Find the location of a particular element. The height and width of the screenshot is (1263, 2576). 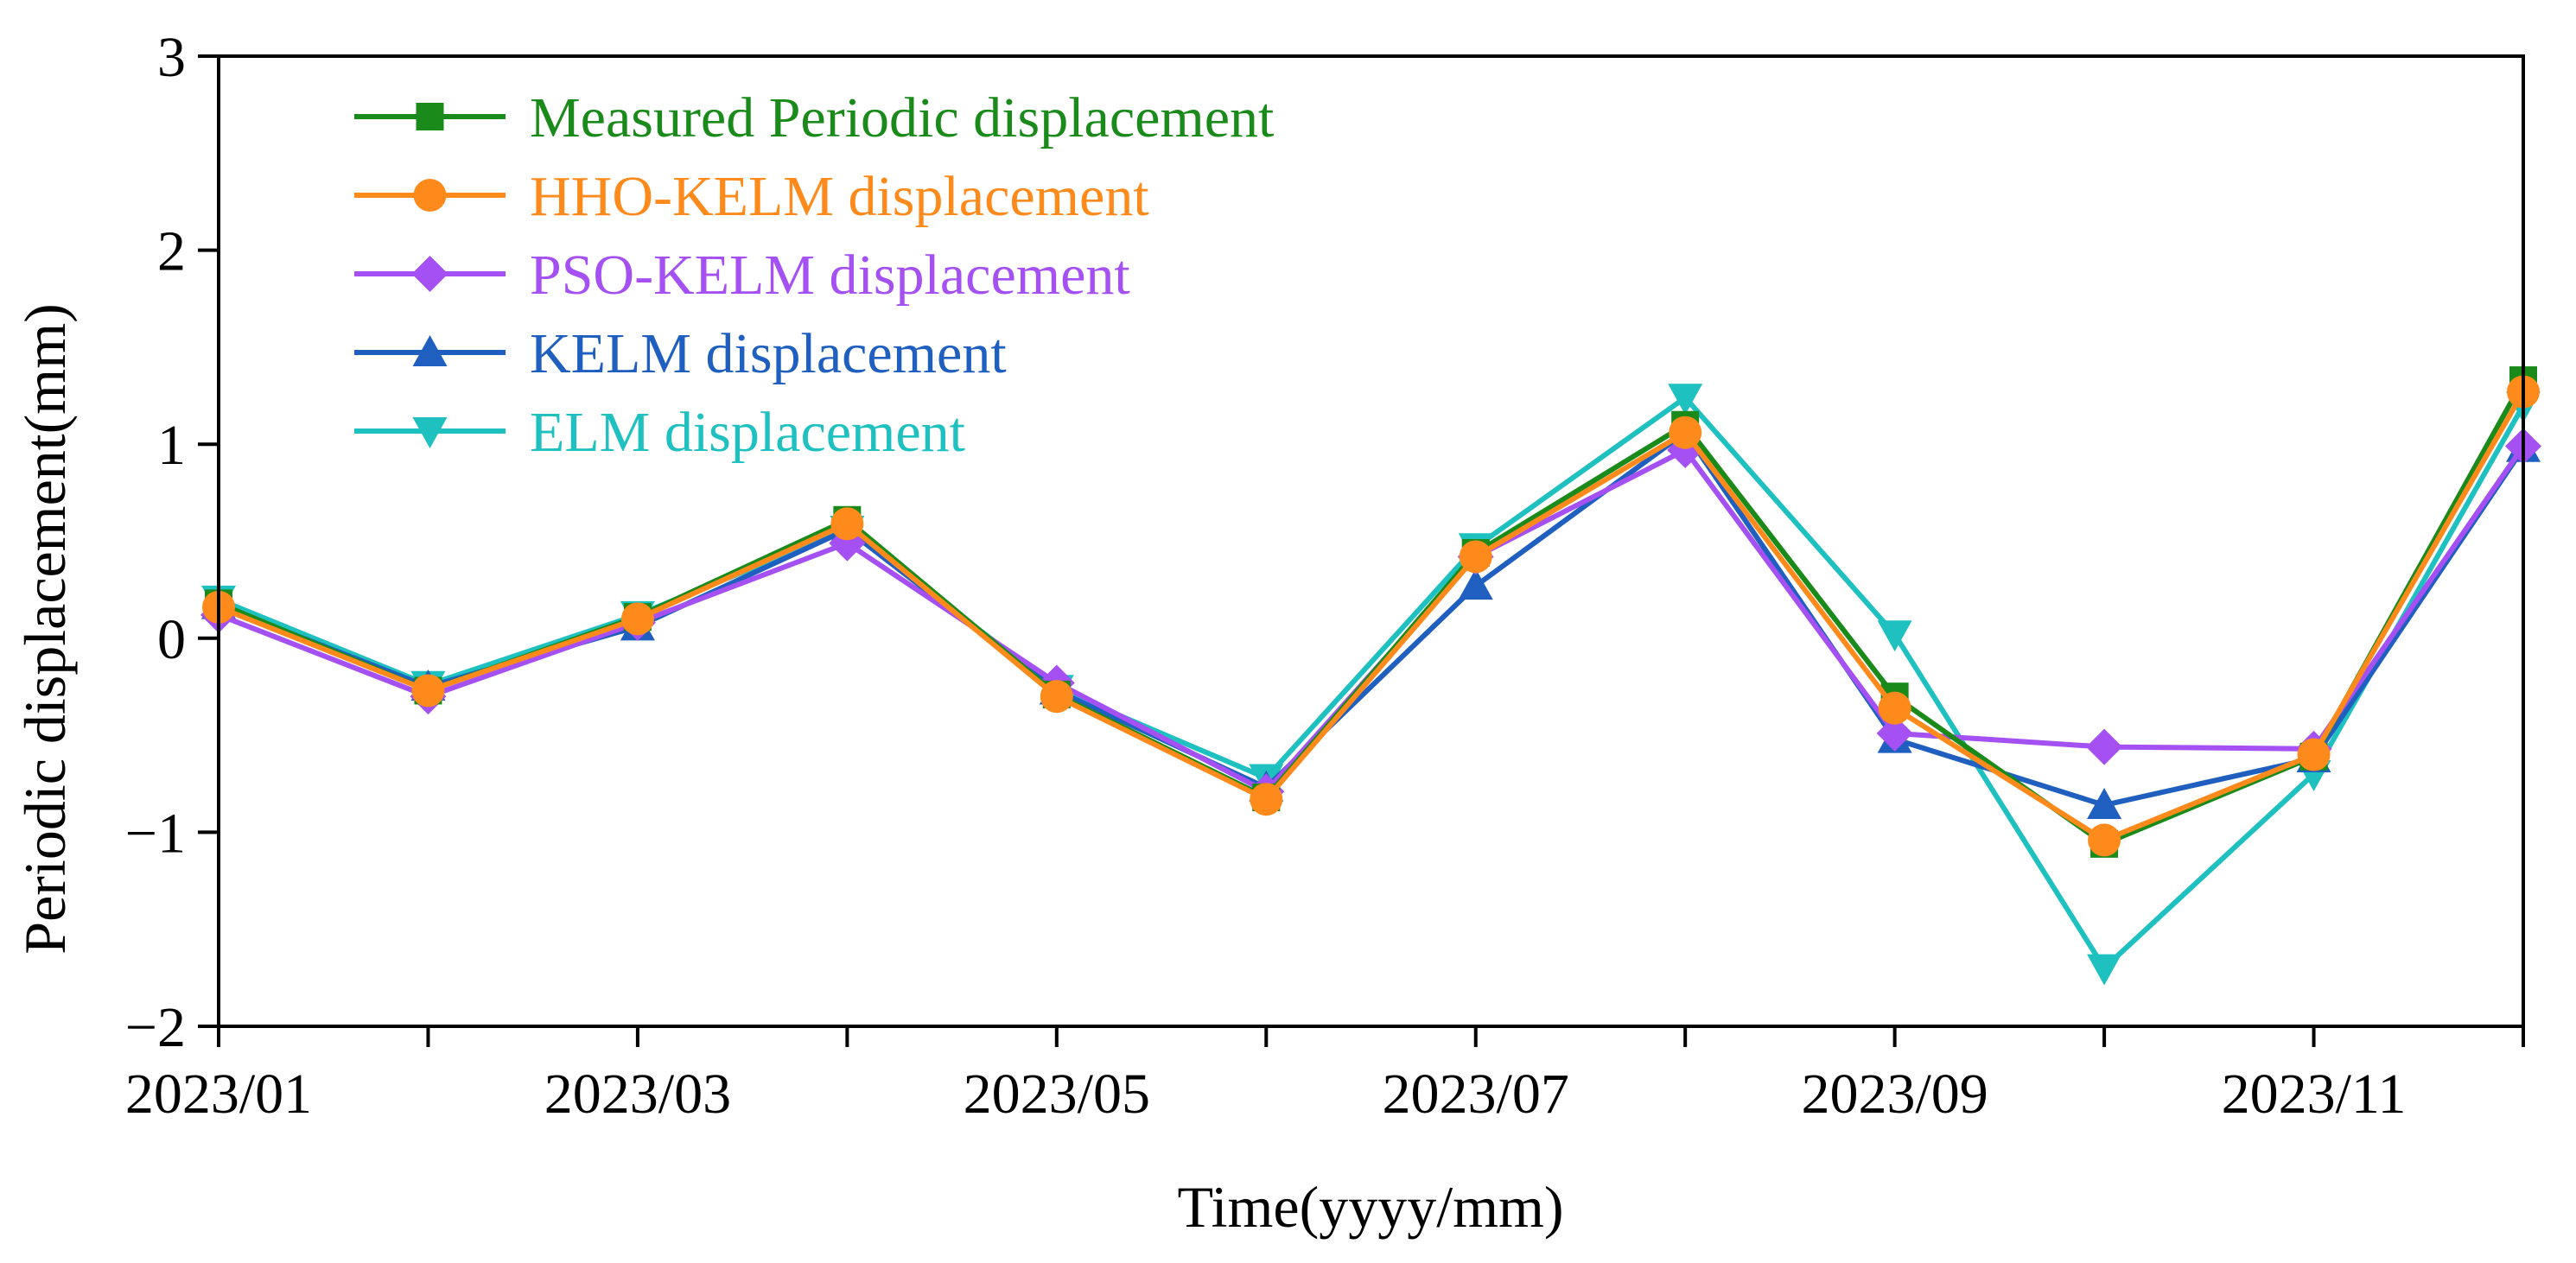

x-tick-label: 2023/05 is located at coordinates (1057, 1094).